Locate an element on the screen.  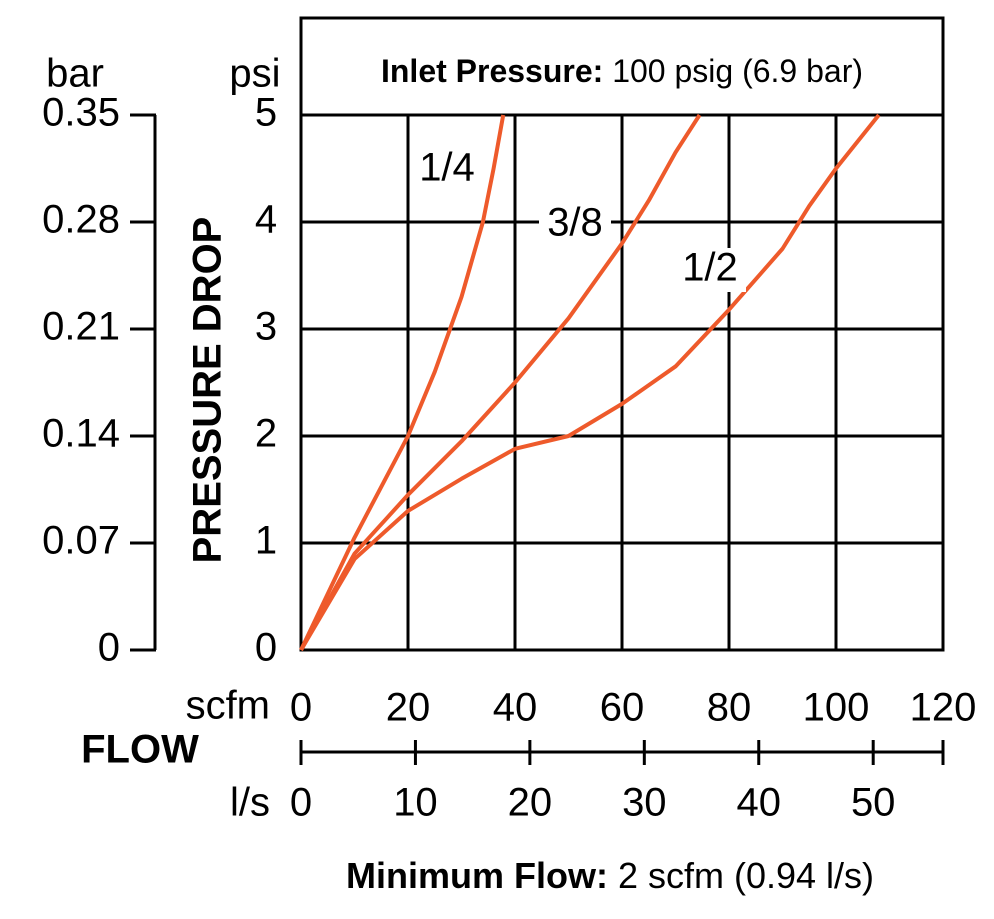
x-unit: scfm is located at coordinates (228, 706).